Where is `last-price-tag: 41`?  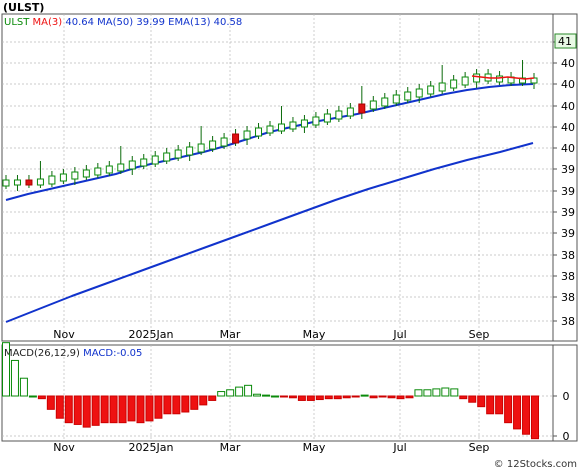
last-price-tag: 41 is located at coordinates (565, 41).